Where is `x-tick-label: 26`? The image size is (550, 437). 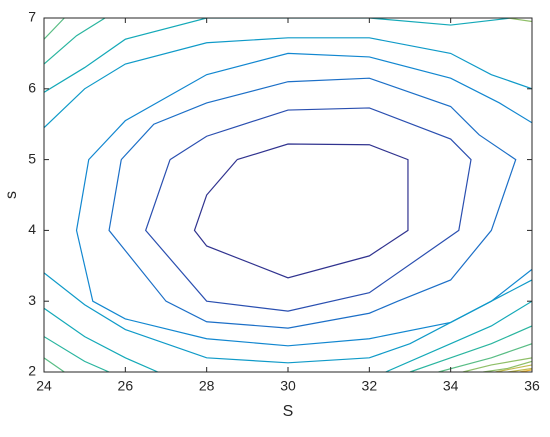
x-tick-label: 26 is located at coordinates (126, 386).